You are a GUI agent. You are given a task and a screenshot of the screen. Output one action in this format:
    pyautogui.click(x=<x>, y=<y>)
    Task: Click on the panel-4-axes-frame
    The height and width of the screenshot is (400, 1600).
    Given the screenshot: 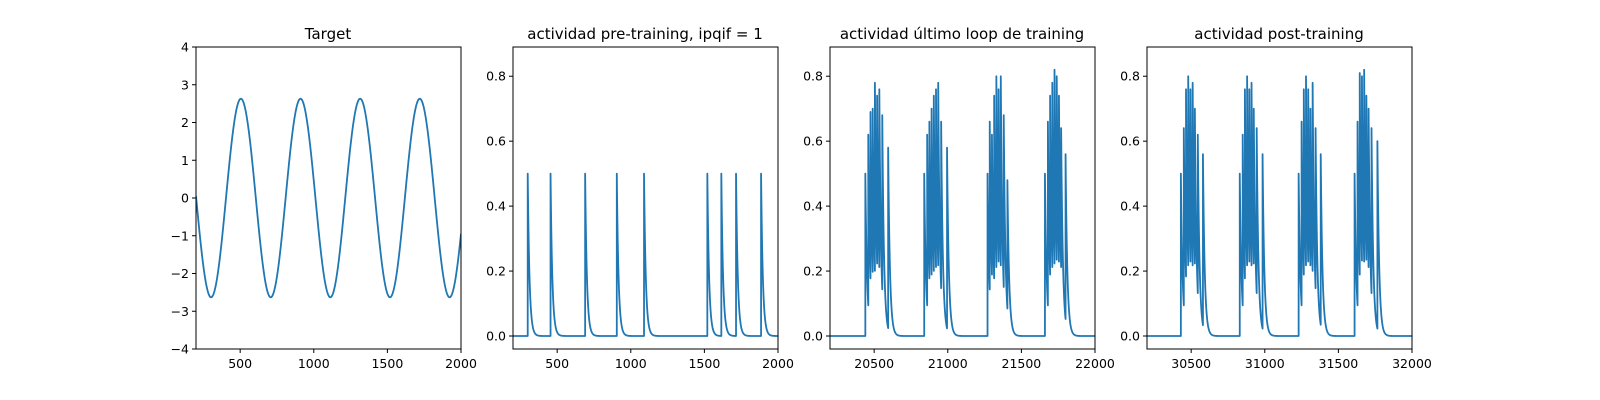 What is the action you would take?
    pyautogui.click(x=1279, y=198)
    